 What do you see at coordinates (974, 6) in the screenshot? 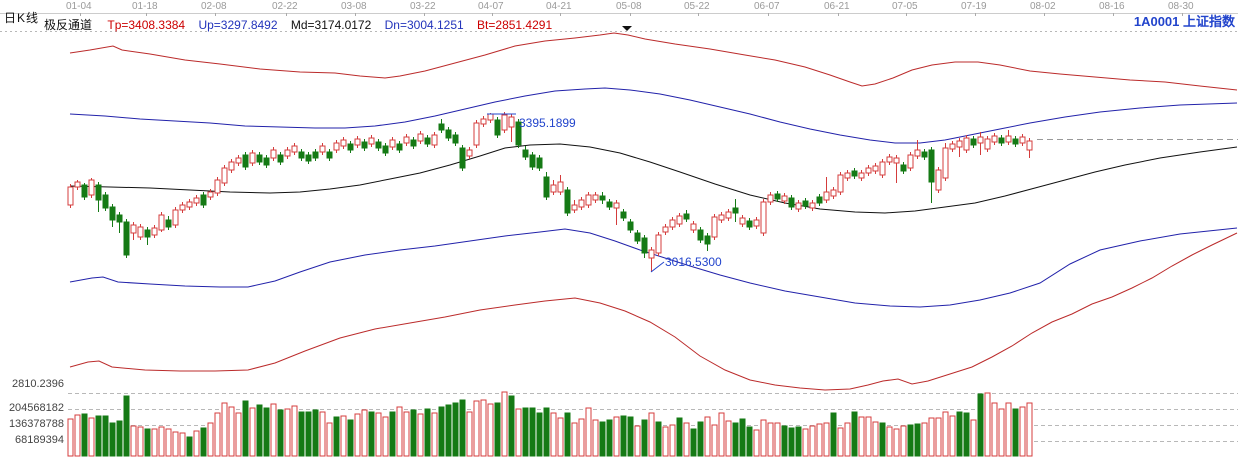
I see `x-axis-date-label: 07-19` at bounding box center [974, 6].